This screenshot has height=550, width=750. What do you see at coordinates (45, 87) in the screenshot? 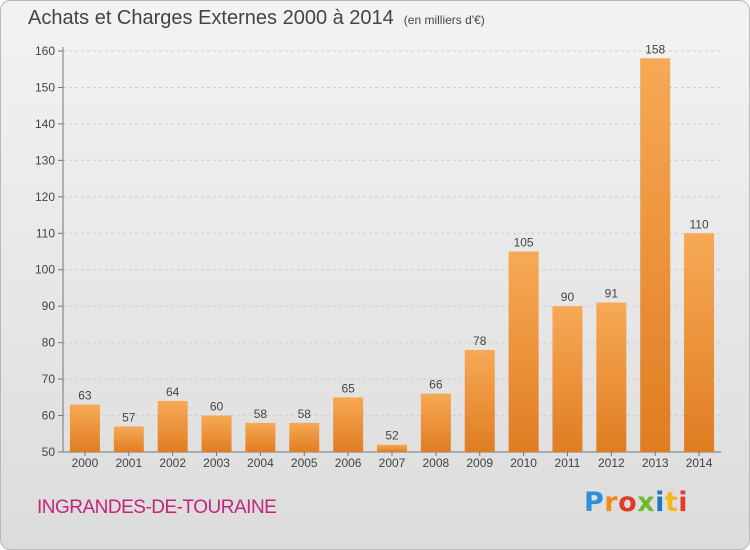
I see `y-tick-label: 150` at bounding box center [45, 87].